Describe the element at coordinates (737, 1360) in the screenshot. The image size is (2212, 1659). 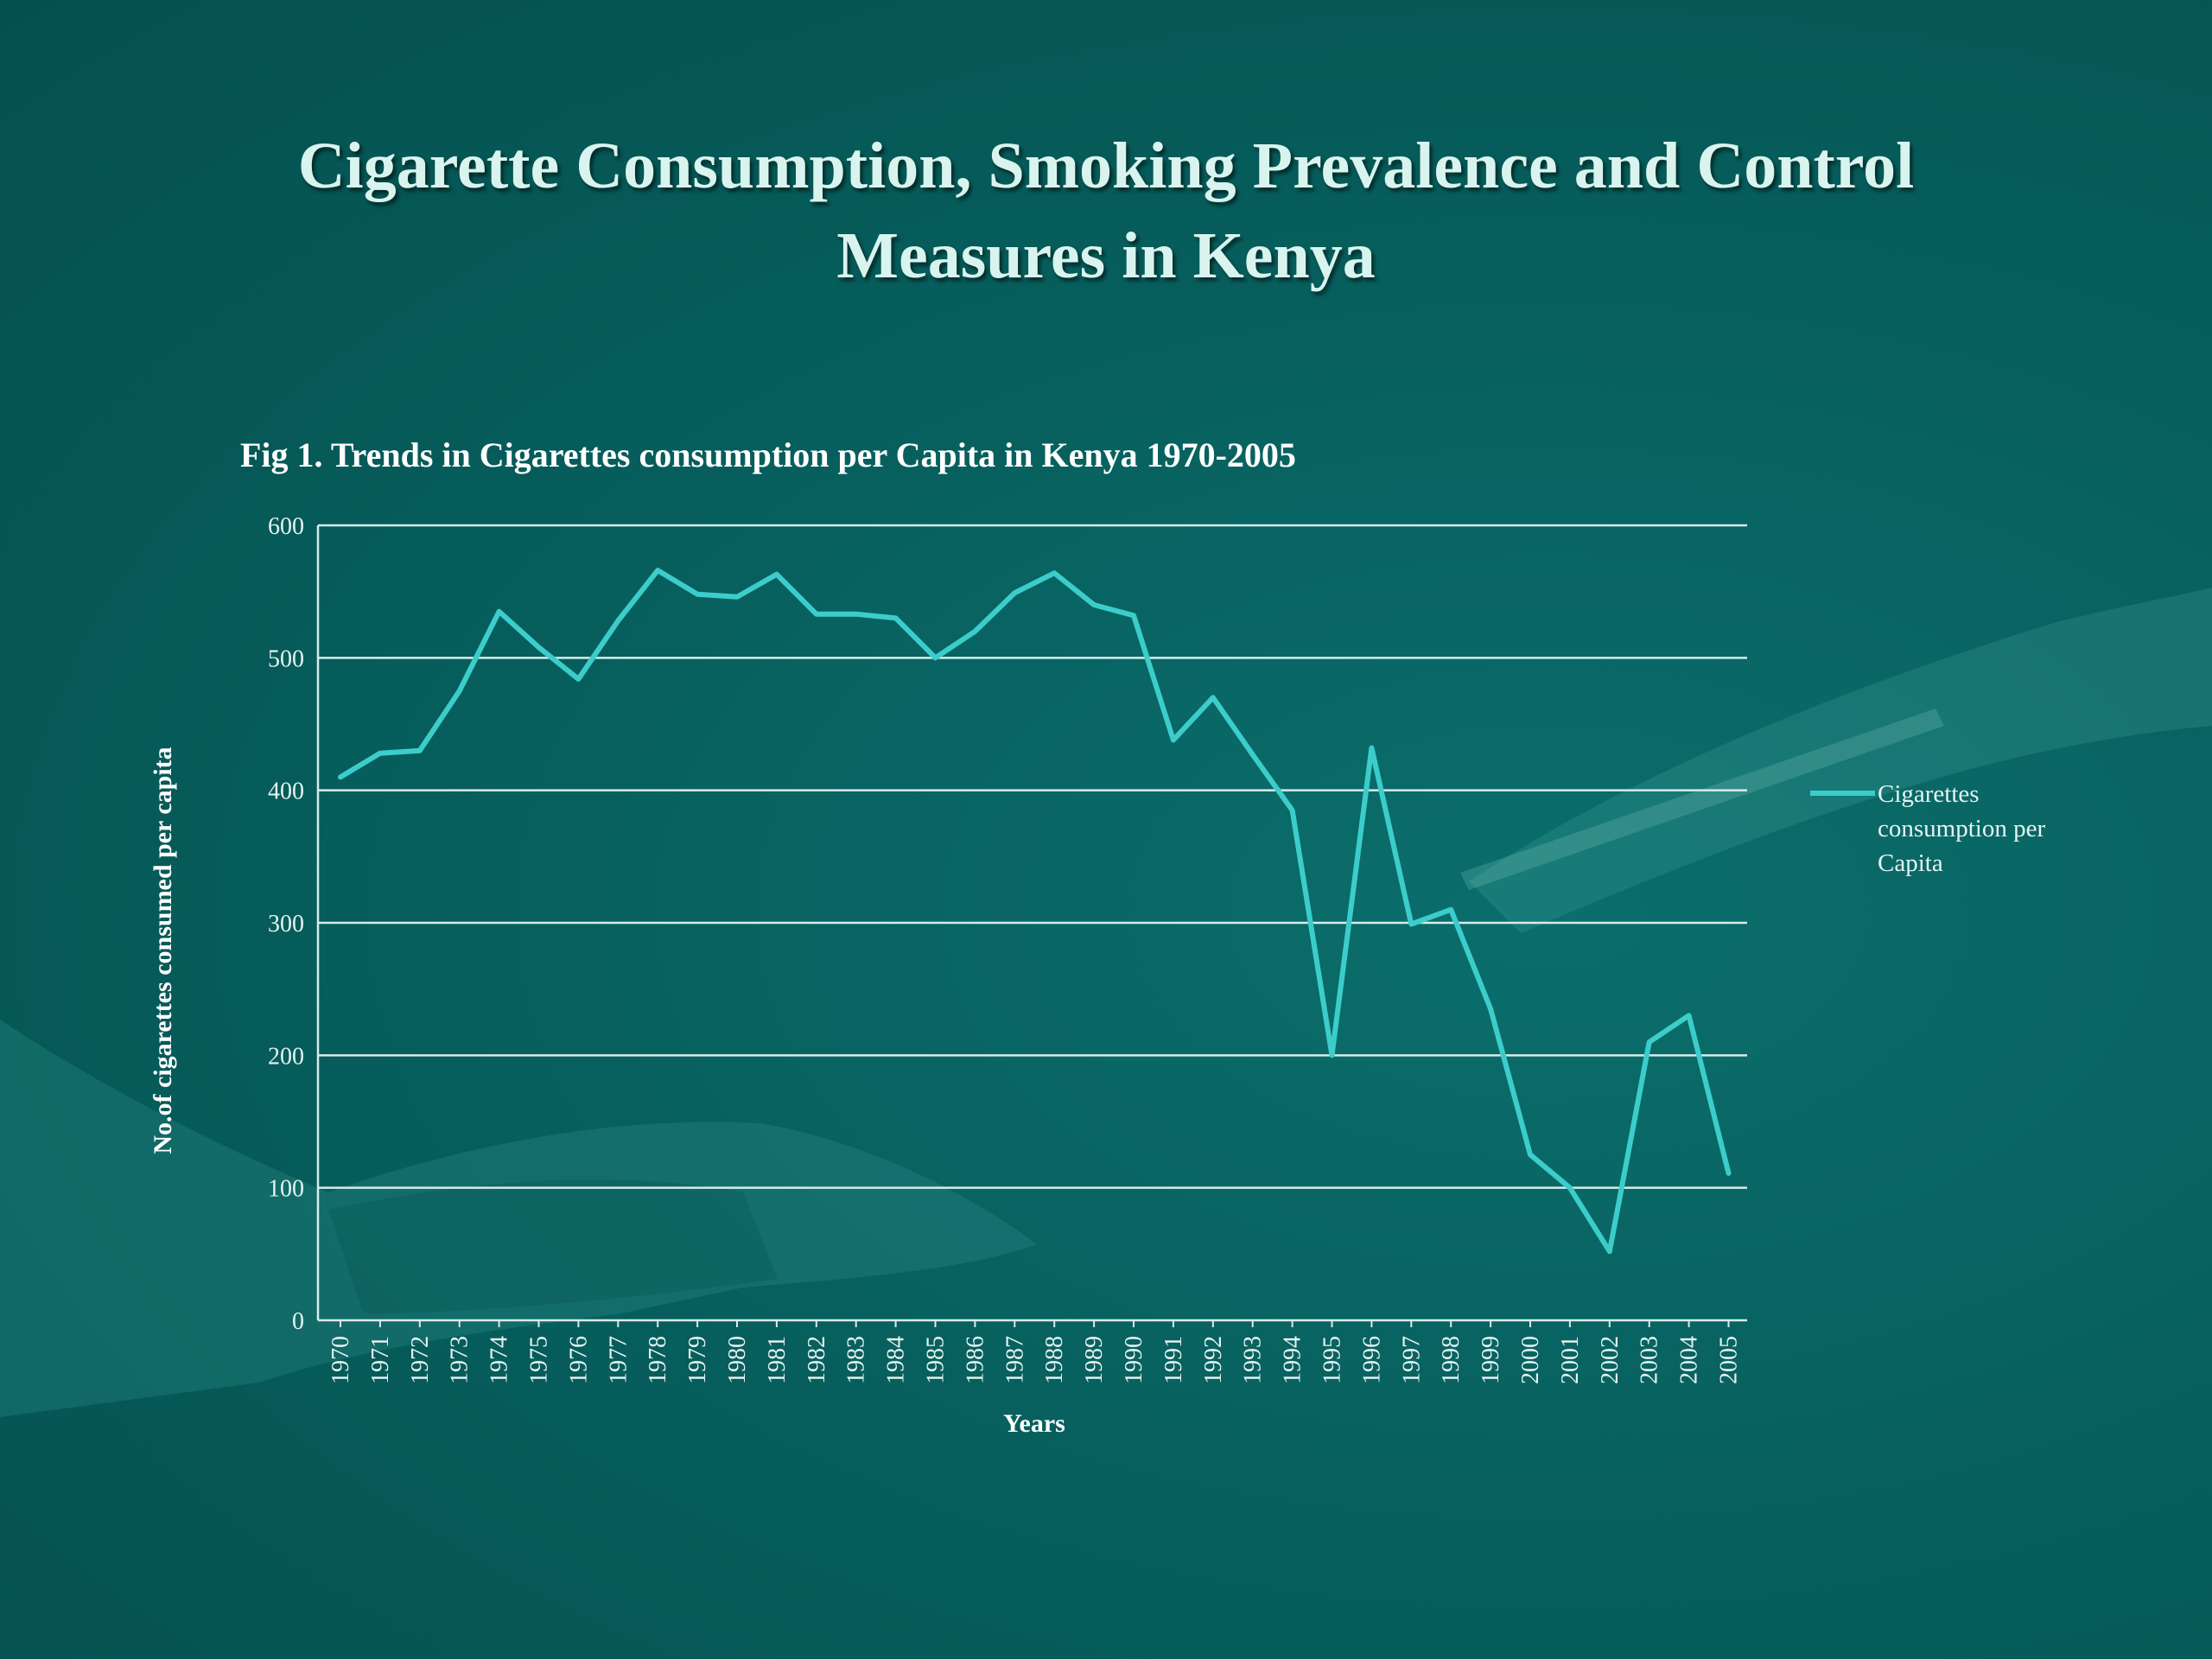
I see `x-tick-label-1980: 1980` at that location.